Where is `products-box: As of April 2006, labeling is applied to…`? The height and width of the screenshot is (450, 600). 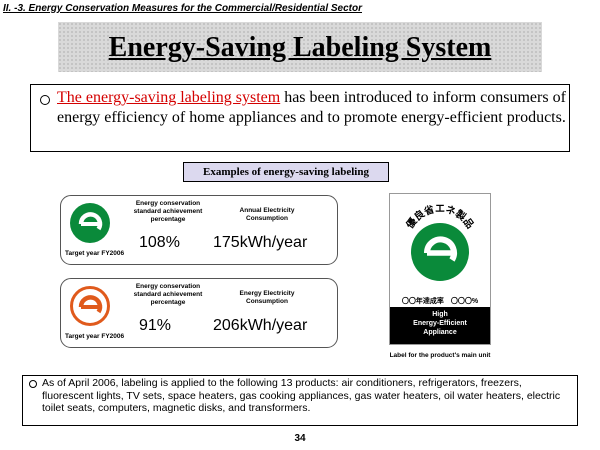 products-box: As of April 2006, labeling is applied to… is located at coordinates (300, 400).